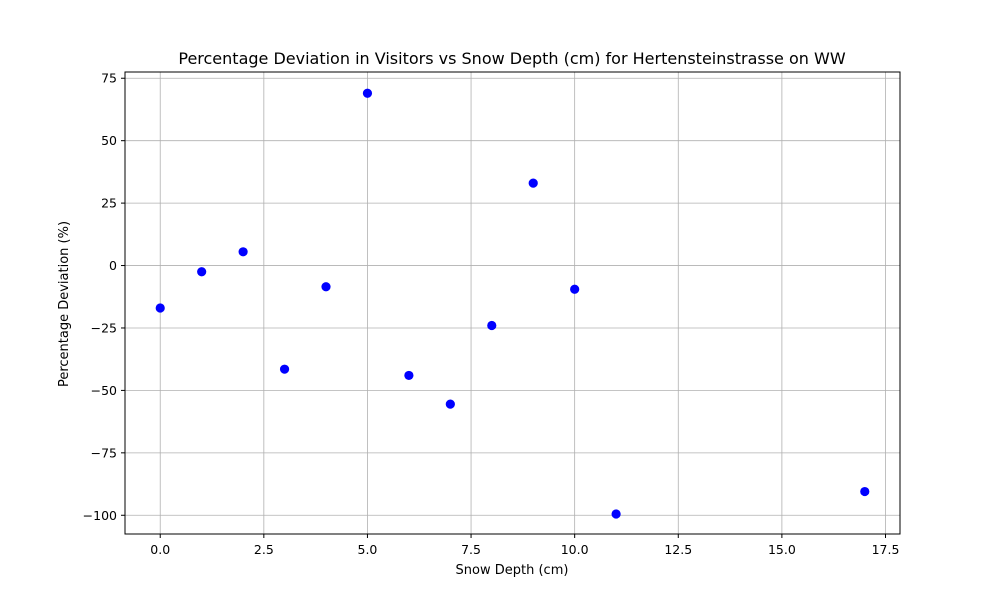  Describe the element at coordinates (113, 265) in the screenshot. I see `y-tick-label: 0` at that location.